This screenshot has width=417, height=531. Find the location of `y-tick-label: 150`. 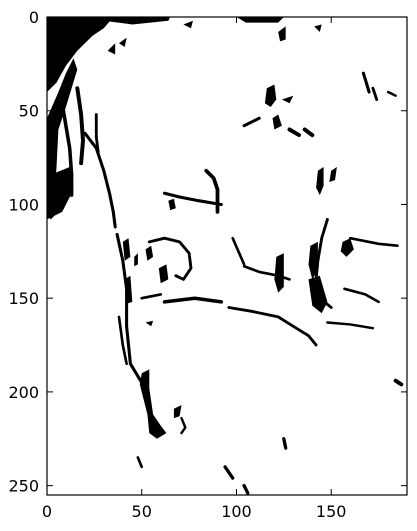

y-tick-label: 150 is located at coordinates (23, 298).